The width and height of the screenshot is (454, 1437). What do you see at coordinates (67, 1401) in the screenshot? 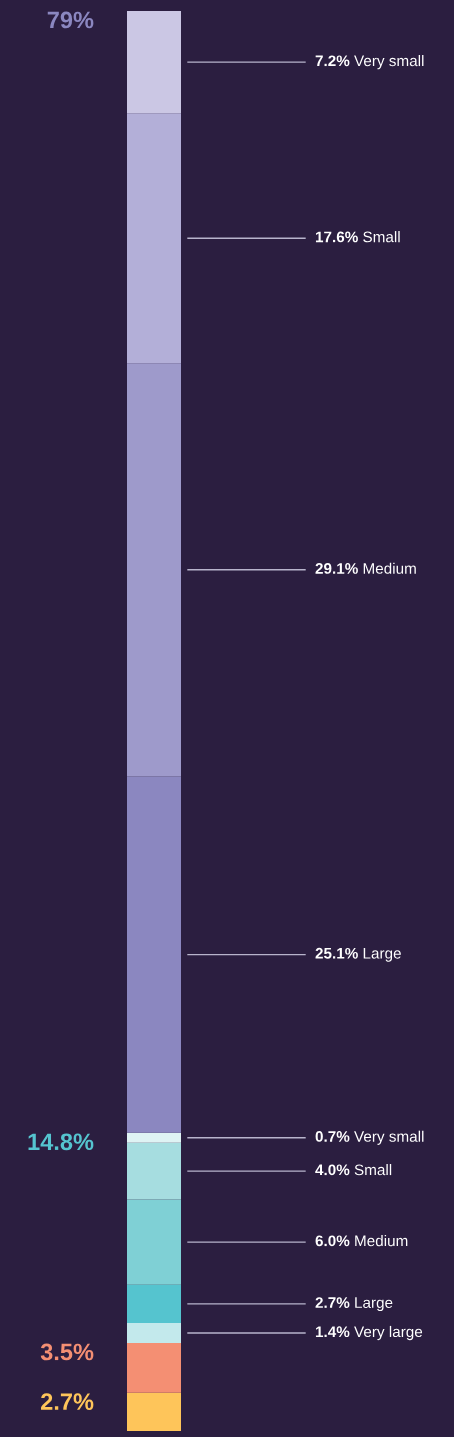
I see `text: 2.7%` at bounding box center [67, 1401].